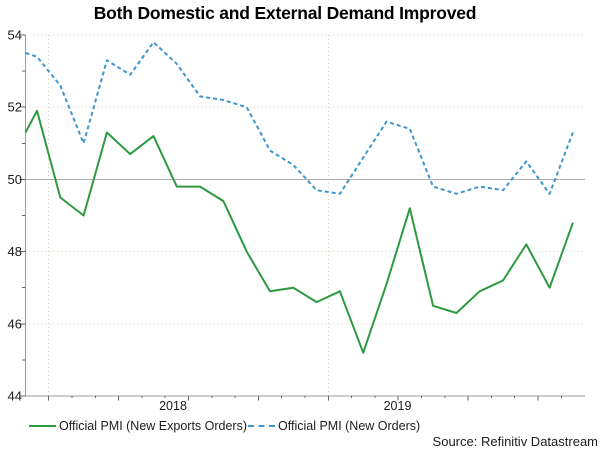 Image resolution: width=600 pixels, height=451 pixels. Describe the element at coordinates (15, 251) in the screenshot. I see `y-tick-label: 48` at that location.